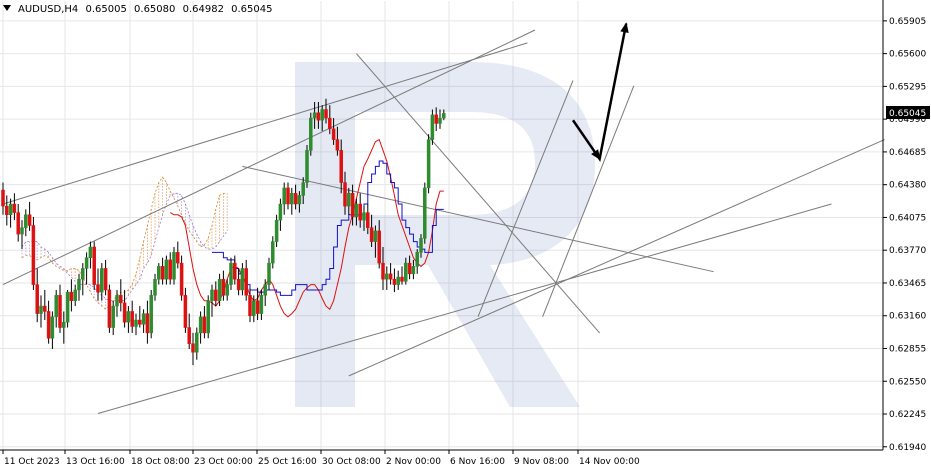 The height and width of the screenshot is (471, 931). What do you see at coordinates (907, 153) in the screenshot?
I see `y-tick-label: 0.64685` at bounding box center [907, 153].